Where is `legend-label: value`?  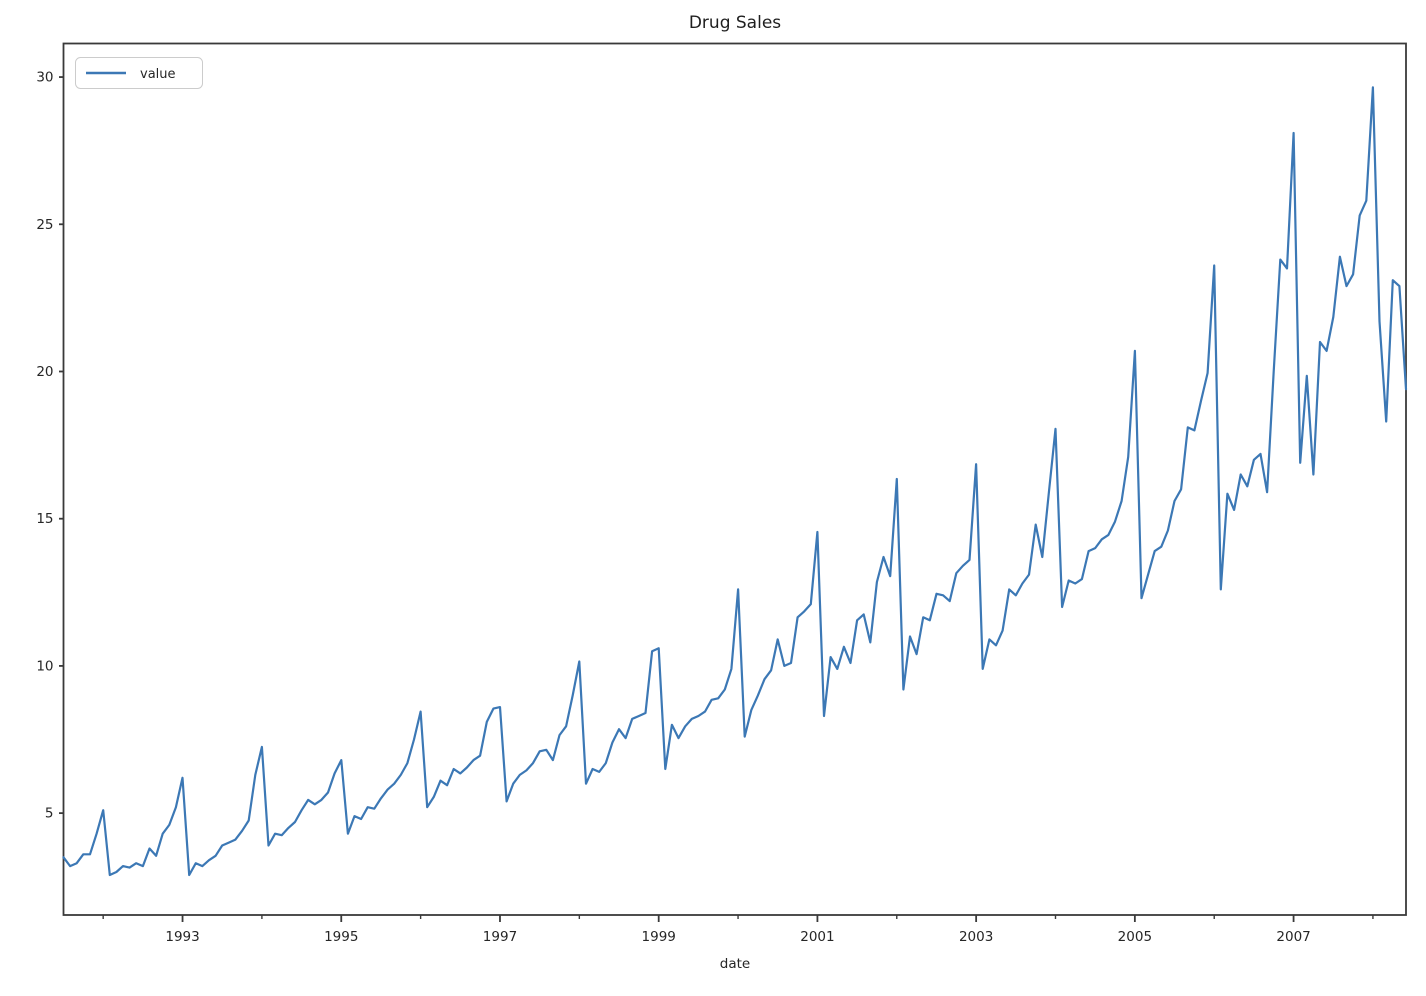
legend-label: value is located at coordinates (158, 74).